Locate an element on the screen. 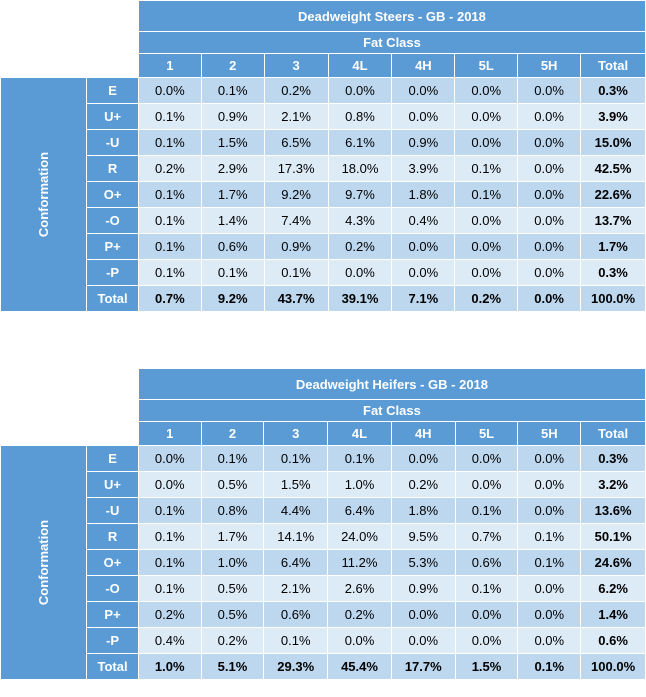  value-cell: 17.3% is located at coordinates (296, 168).